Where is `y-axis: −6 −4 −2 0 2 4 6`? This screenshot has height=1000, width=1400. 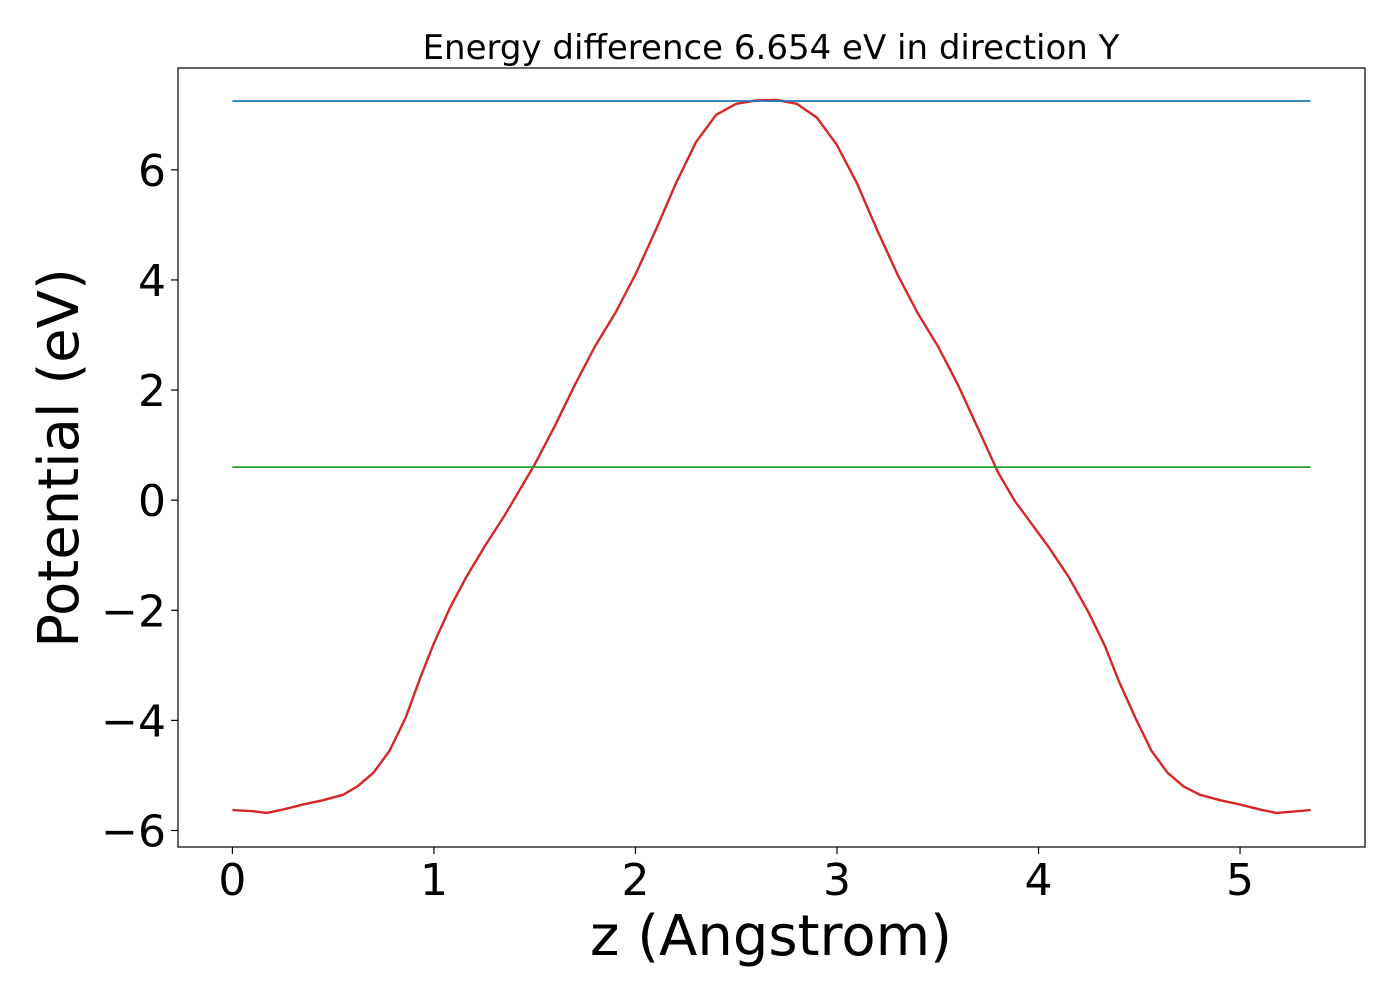 y-axis: −6 −4 −2 0 2 4 6 is located at coordinates (139, 501).